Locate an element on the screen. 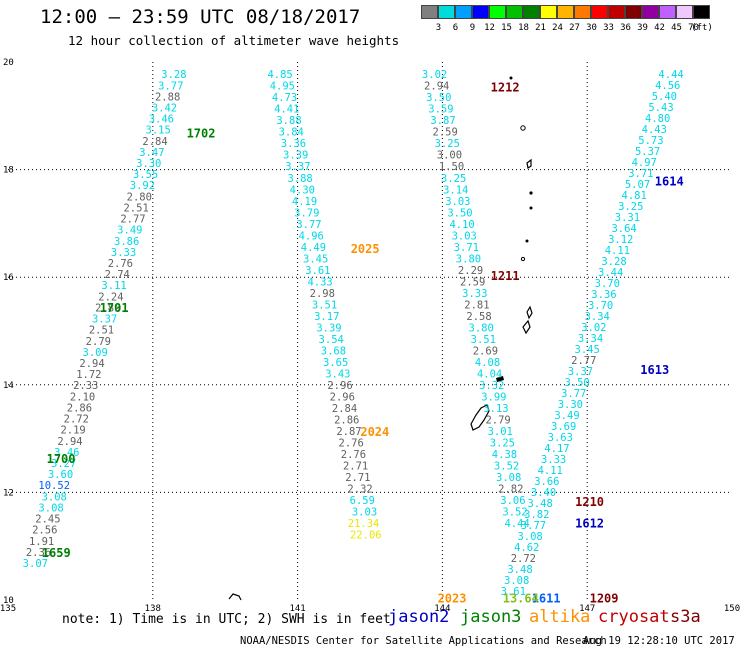 Image resolution: width=740 pixels, height=650 pixels. wave-height-value: 3.60 is located at coordinates (60, 475).